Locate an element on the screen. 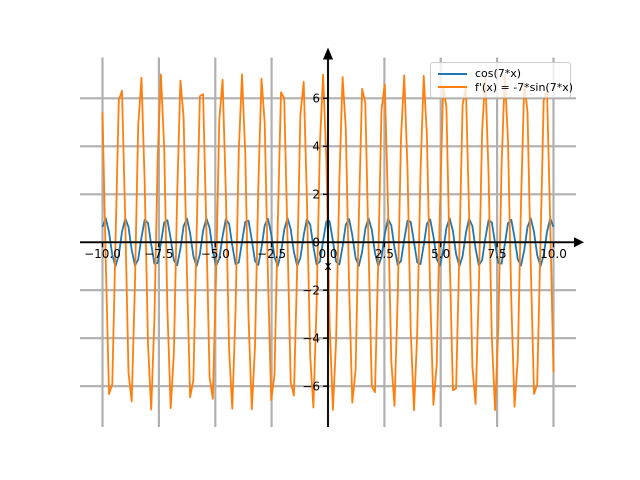 The width and height of the screenshot is (640, 480). legend-line-cos is located at coordinates (452, 73).